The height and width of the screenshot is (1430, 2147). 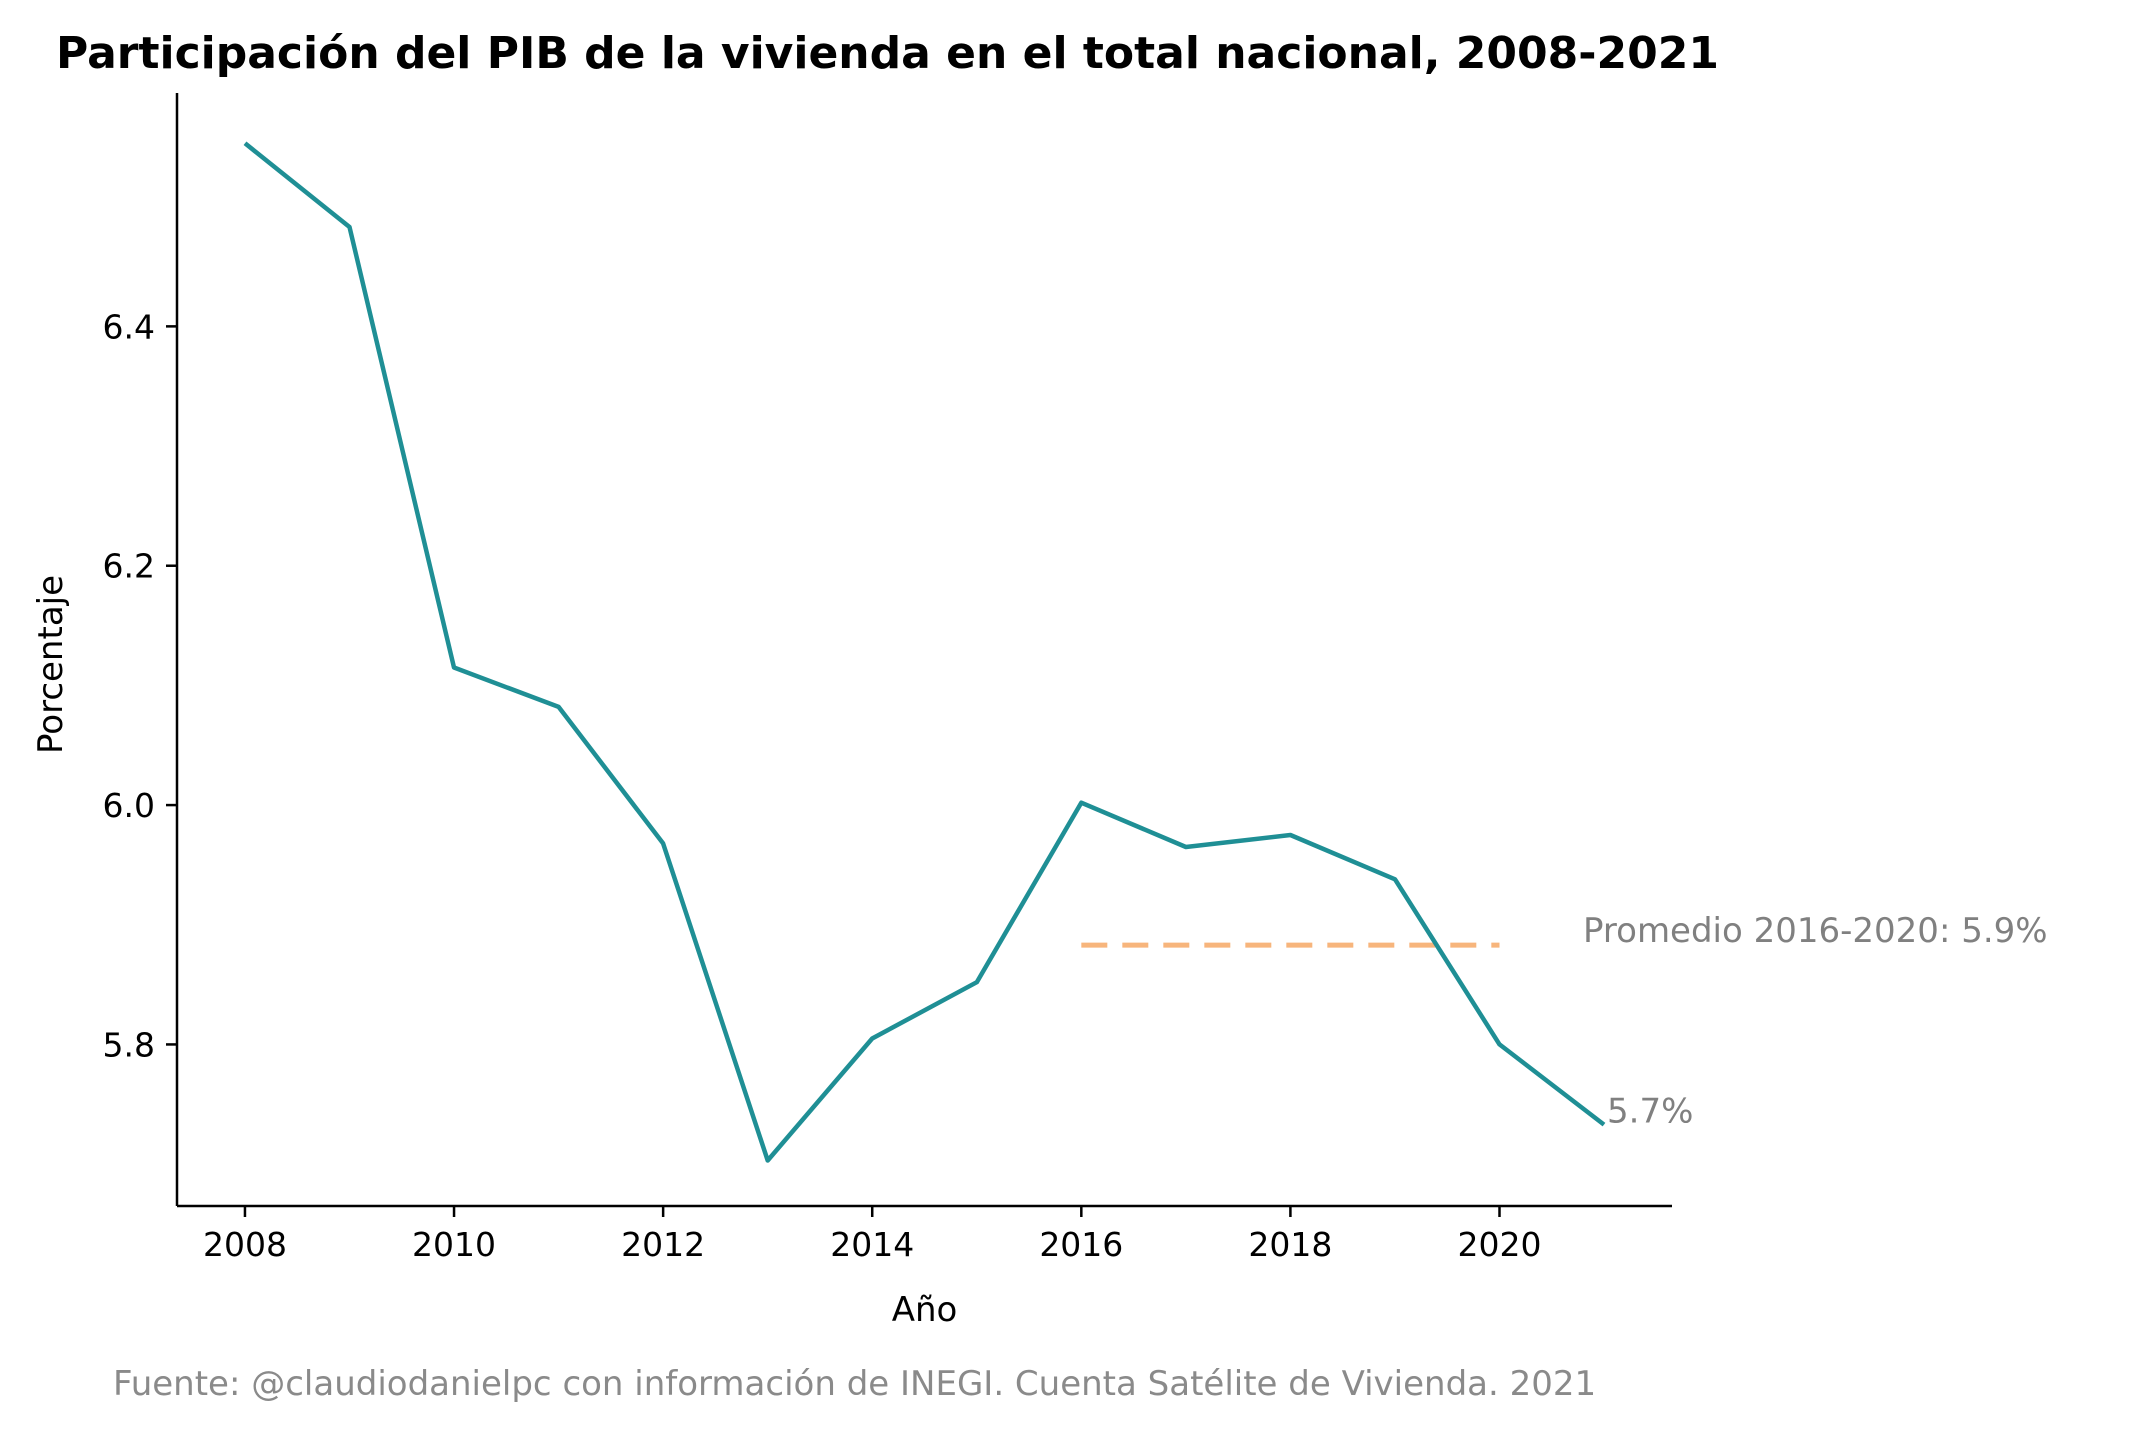 What do you see at coordinates (129, 805) in the screenshot?
I see `y-tick-label: 6.0` at bounding box center [129, 805].